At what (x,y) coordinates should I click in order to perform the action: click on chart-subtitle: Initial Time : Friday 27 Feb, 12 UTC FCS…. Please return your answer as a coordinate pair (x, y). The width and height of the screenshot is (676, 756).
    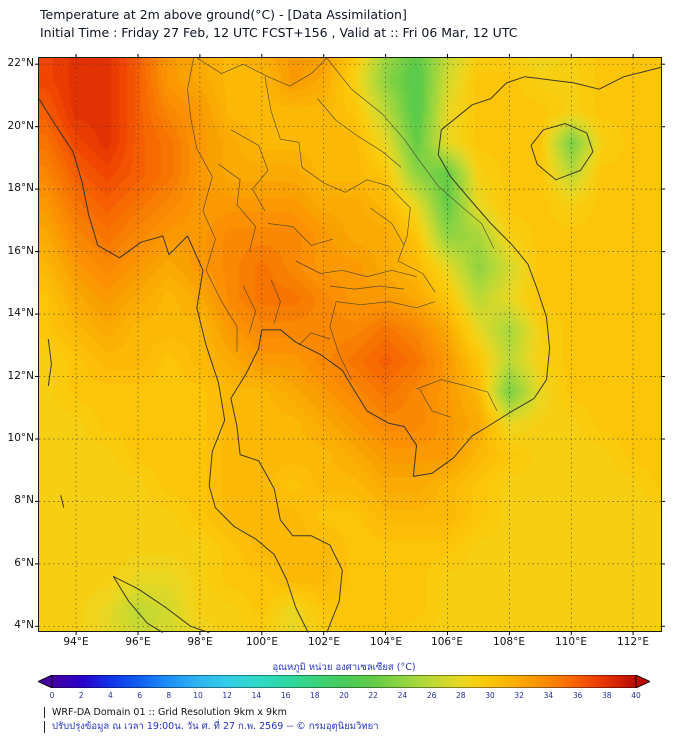
    Looking at the image, I should click on (279, 32).